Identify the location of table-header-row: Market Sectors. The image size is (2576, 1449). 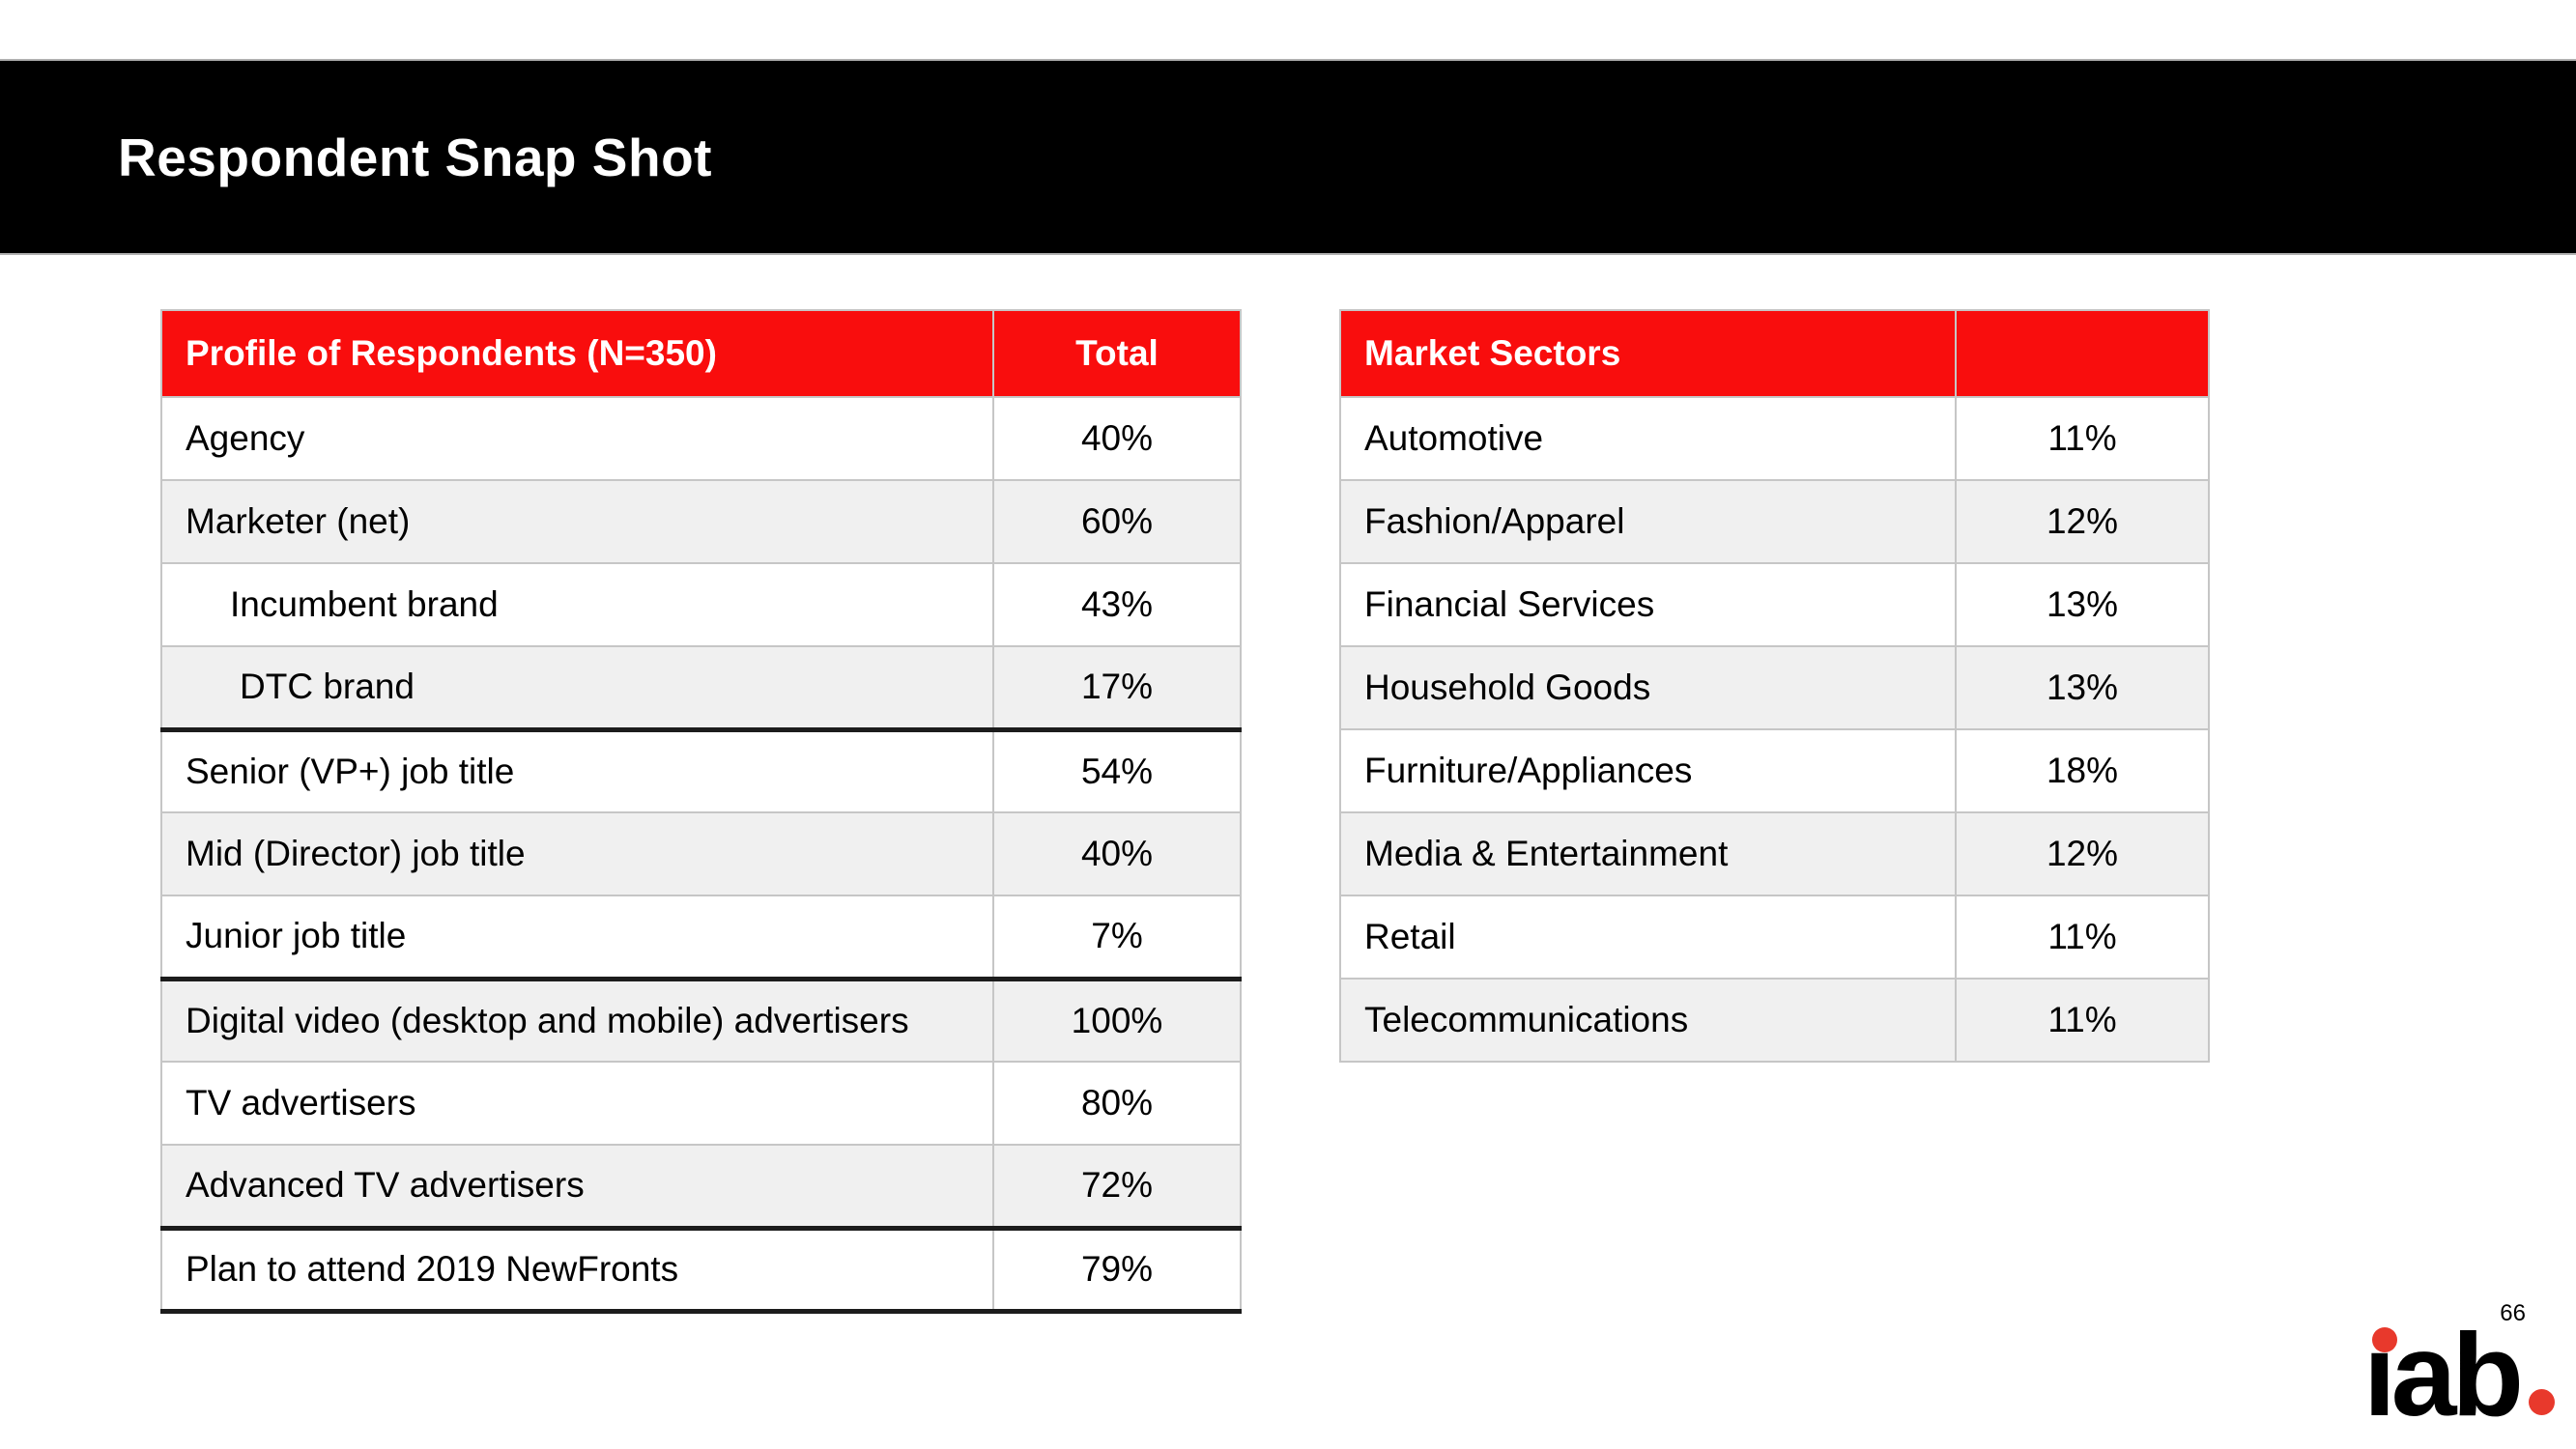
(1775, 353).